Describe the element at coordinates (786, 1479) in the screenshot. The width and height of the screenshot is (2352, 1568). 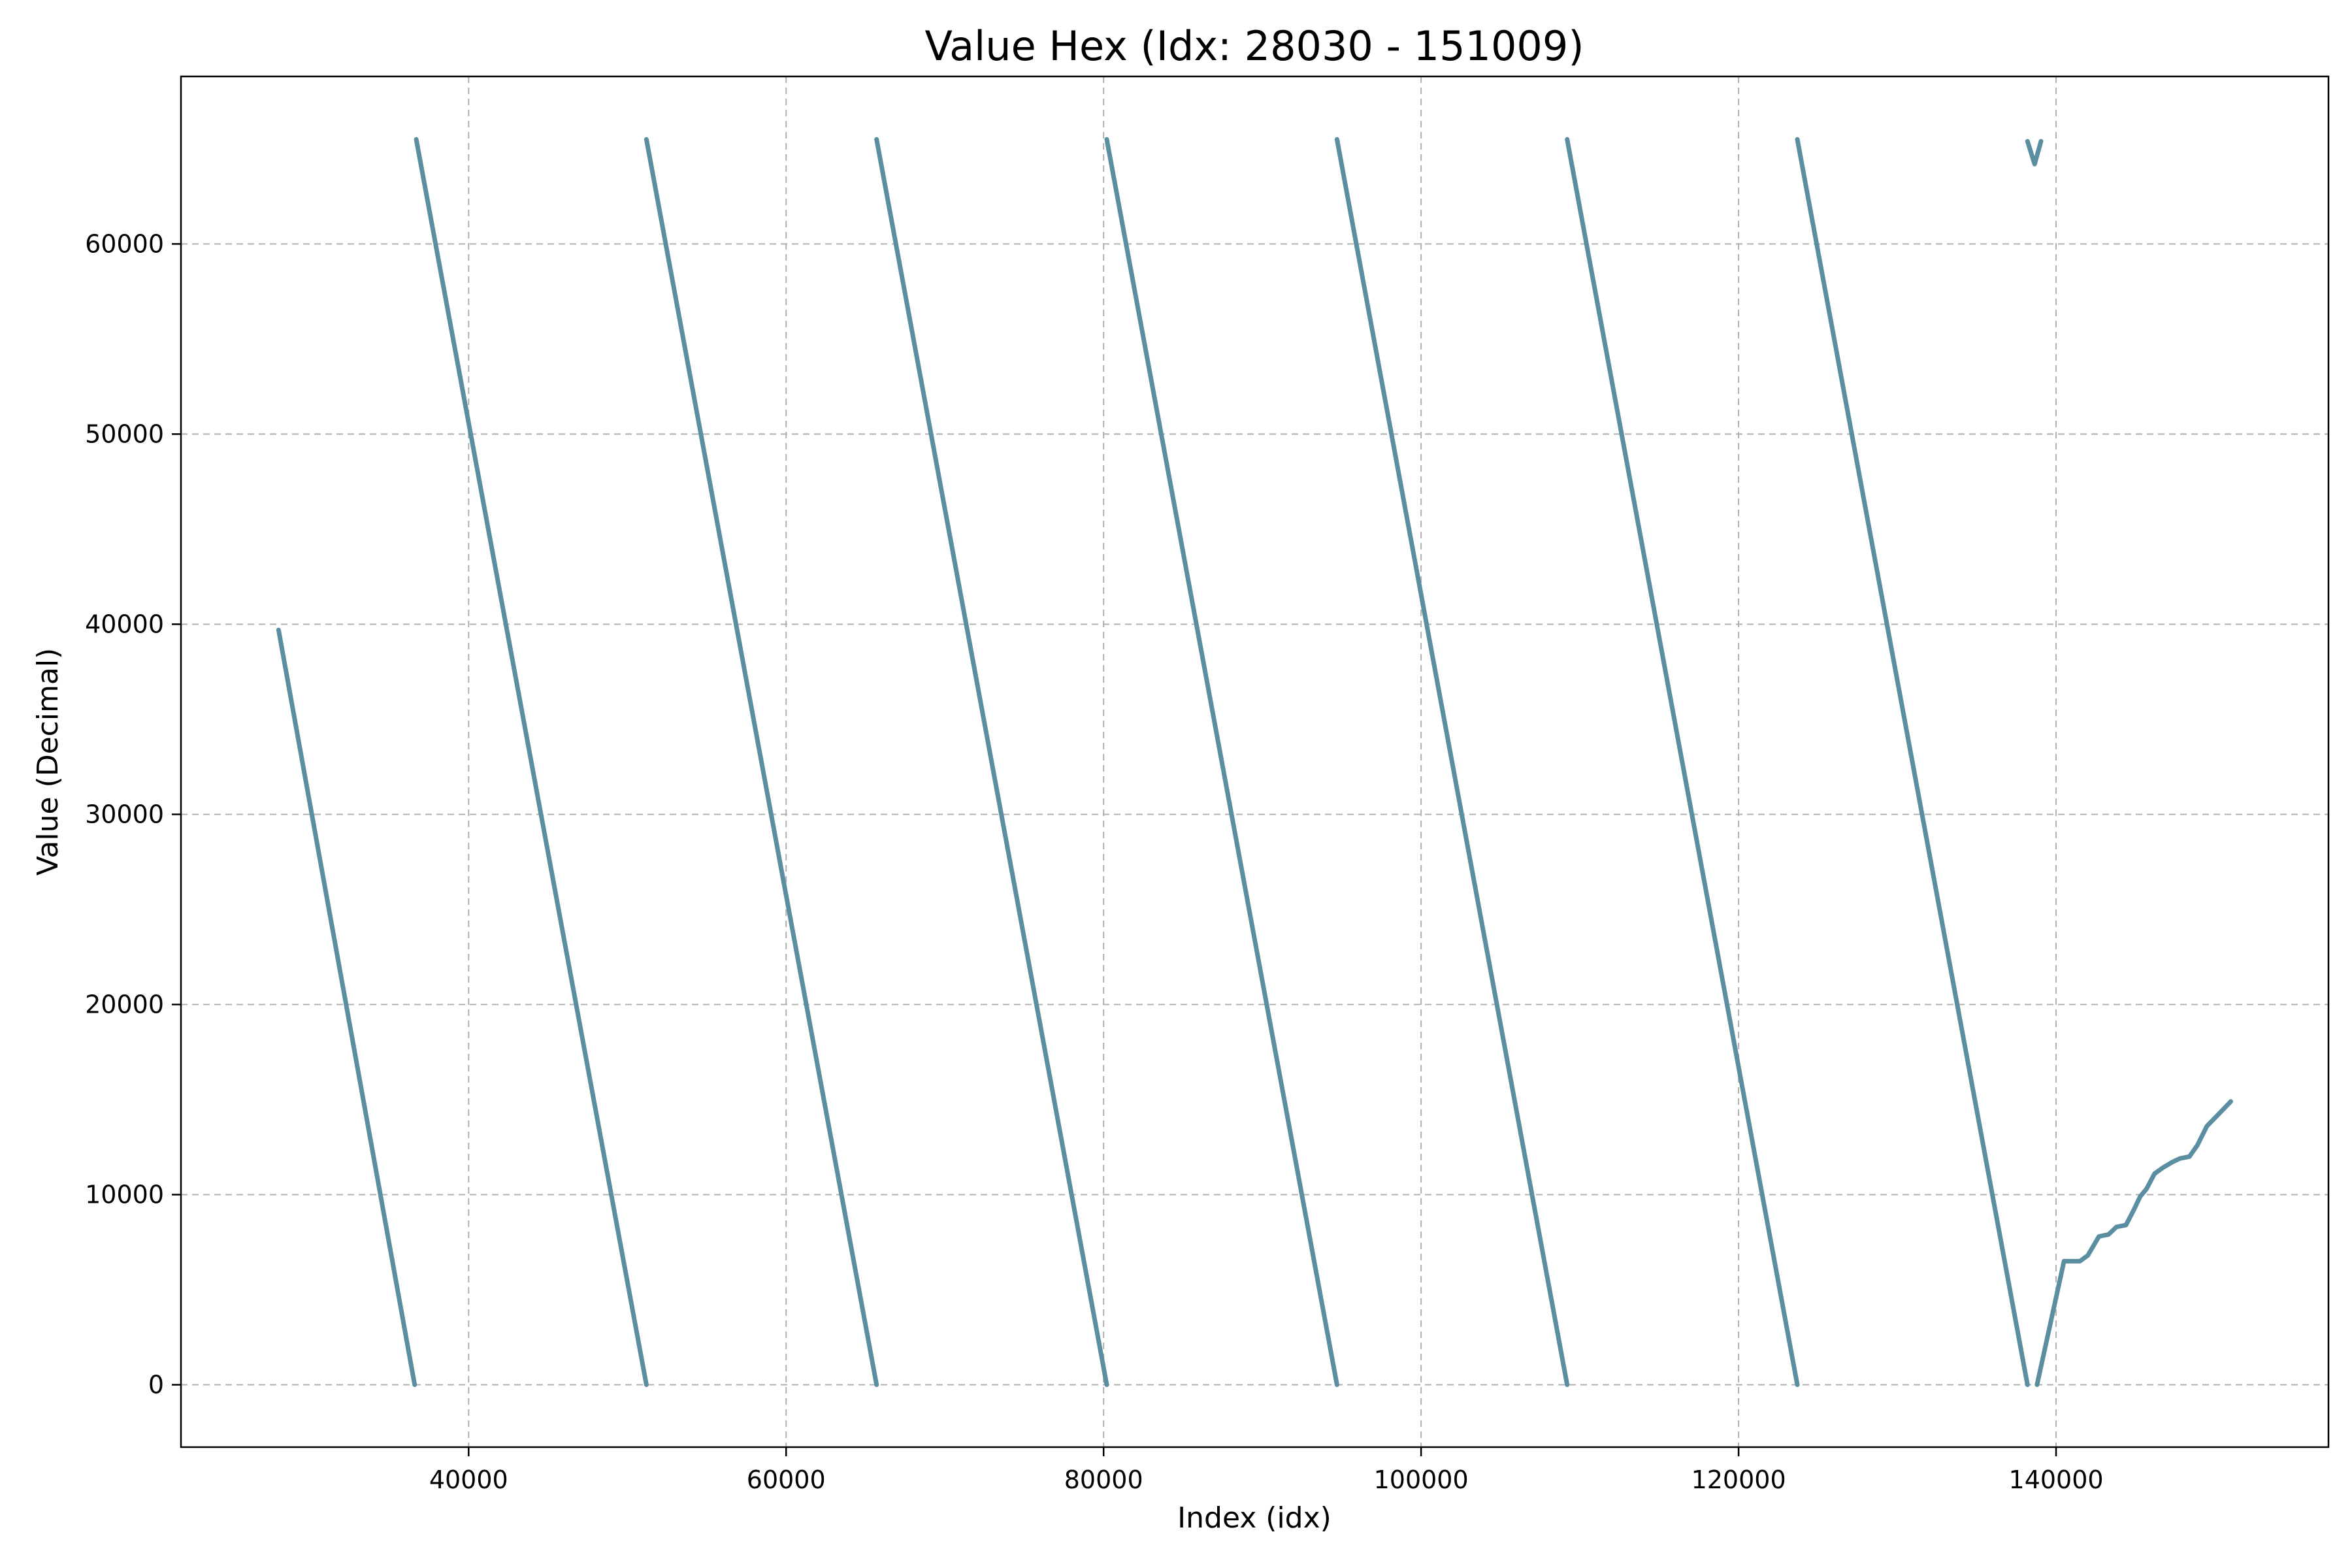
I see `x-tick-label: 60000` at that location.